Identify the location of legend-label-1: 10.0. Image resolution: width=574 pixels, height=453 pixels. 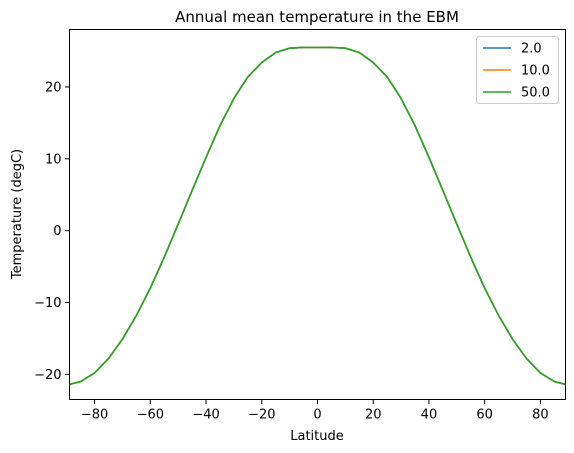
(535, 71).